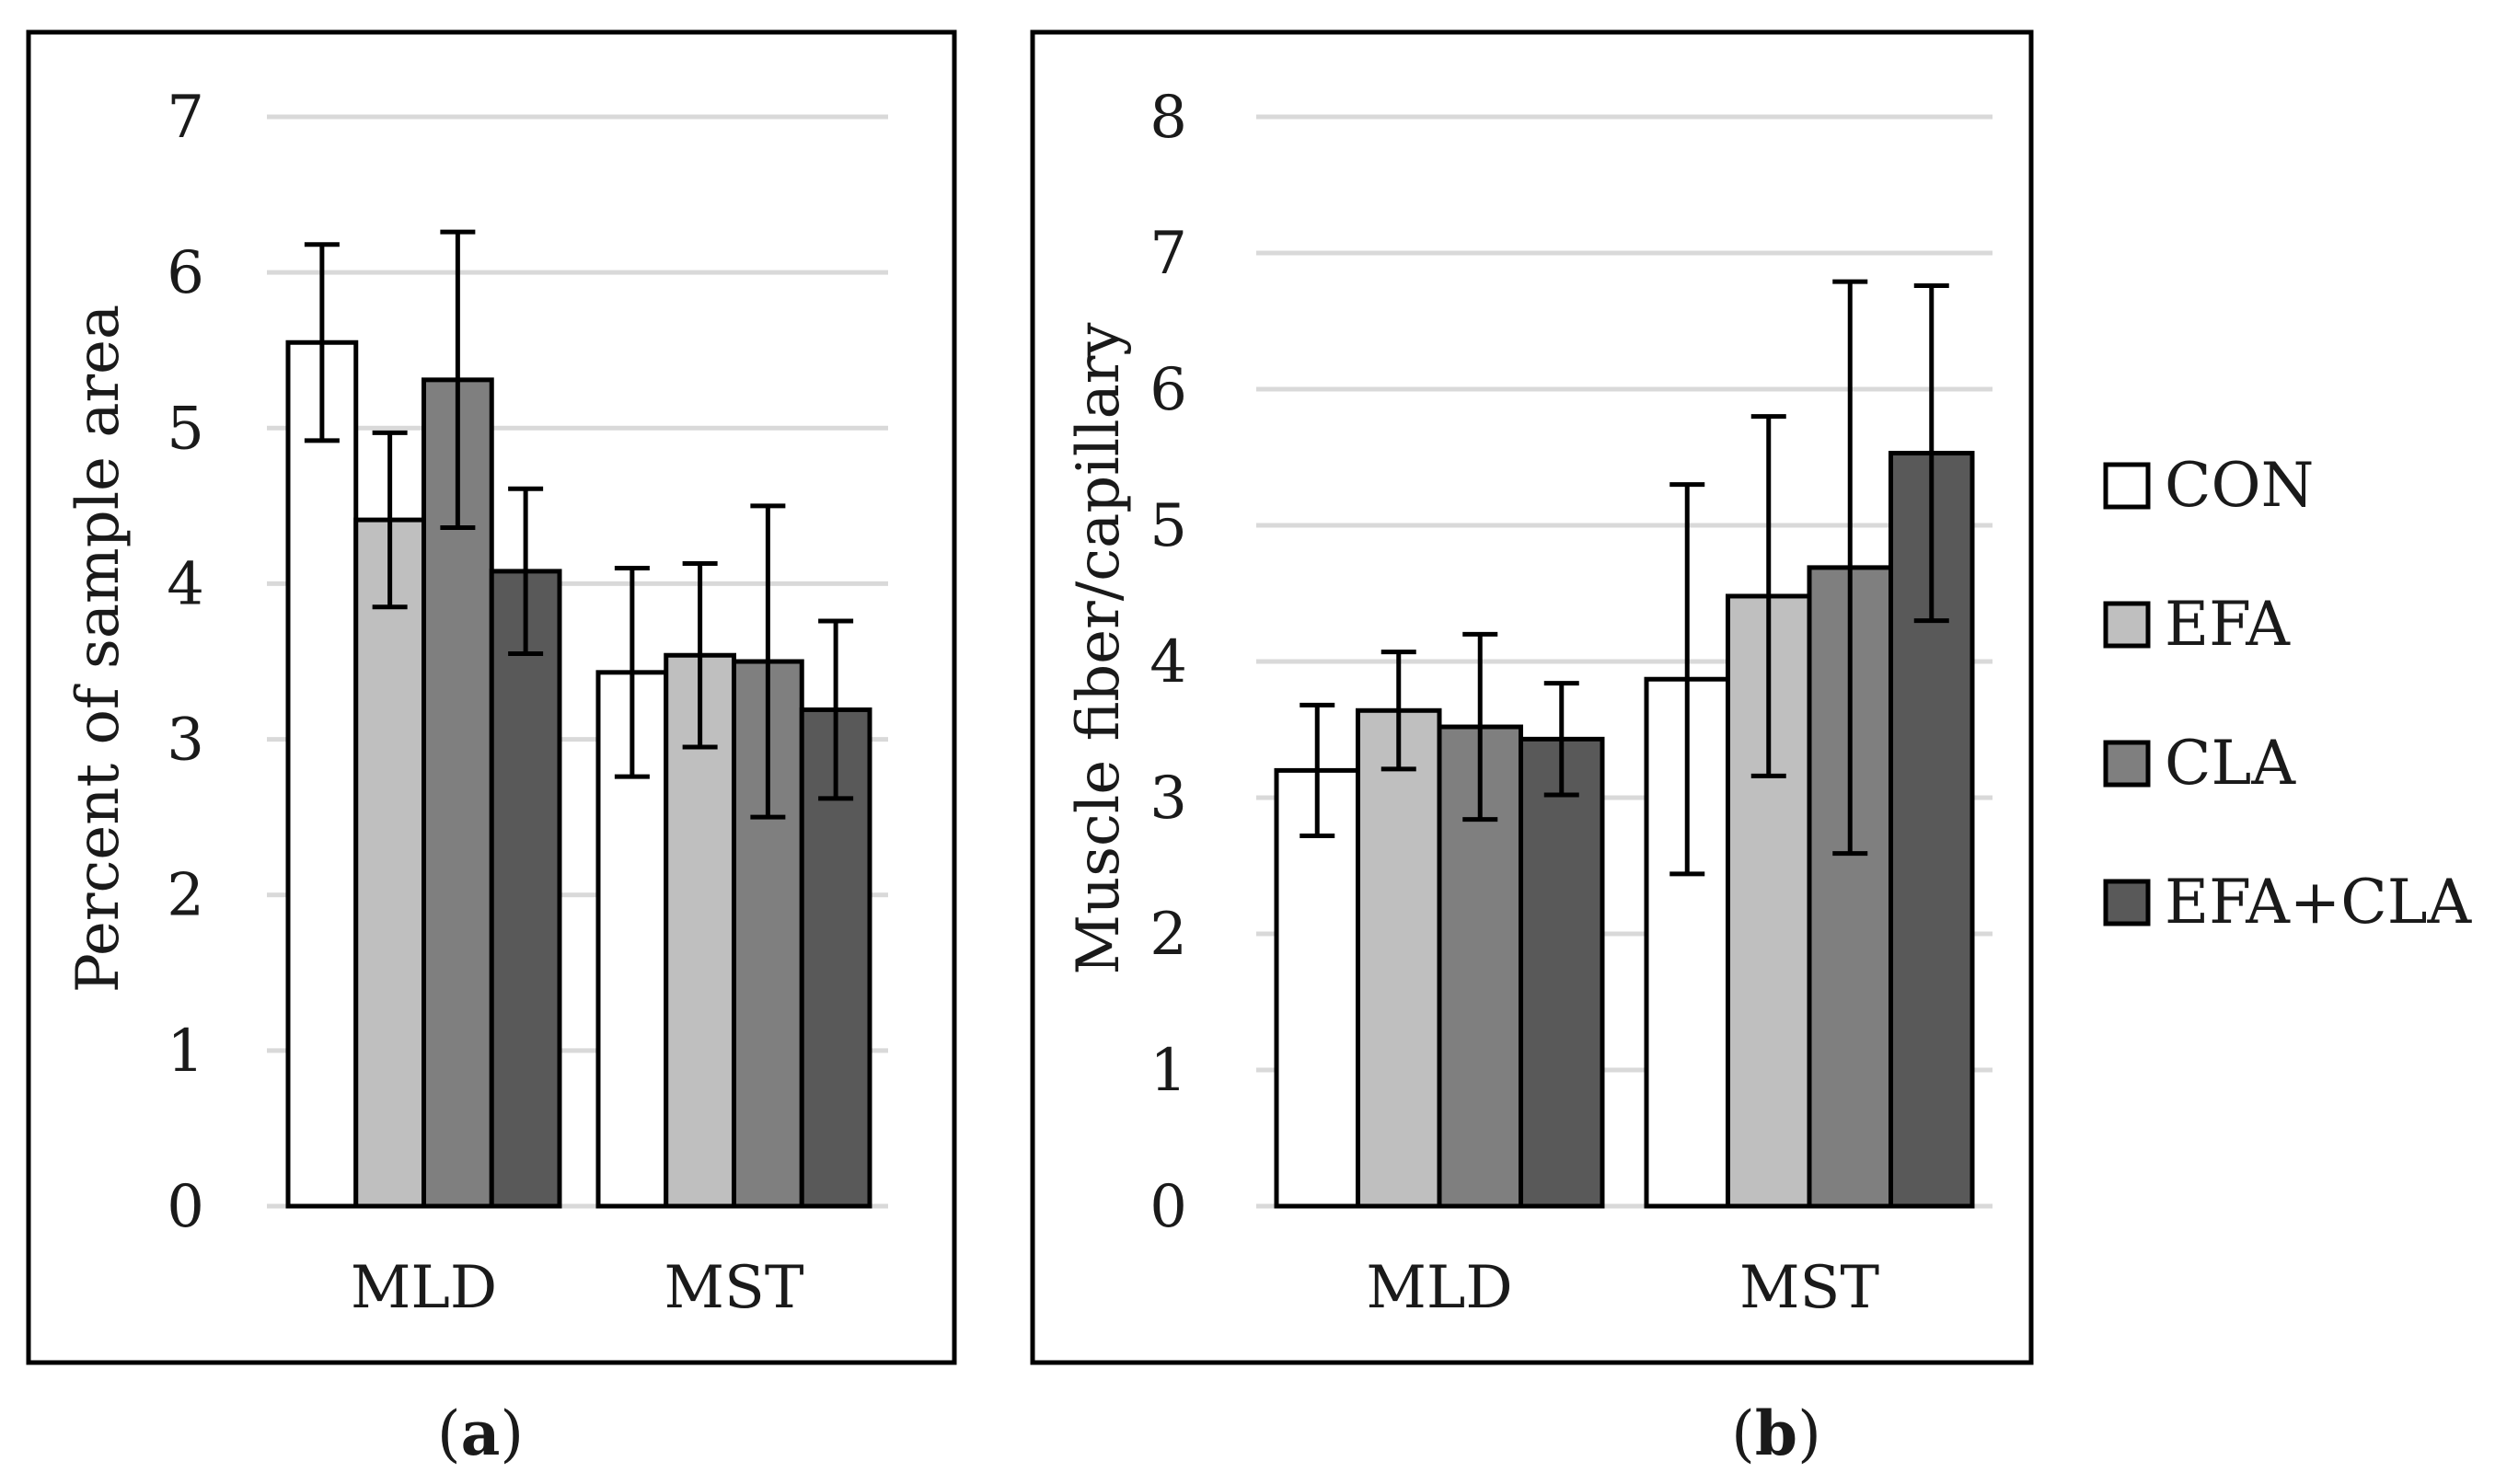 This screenshot has height=1484, width=2495. Describe the element at coordinates (1168, 118) in the screenshot. I see `ytick-label-b-8: 8` at that location.